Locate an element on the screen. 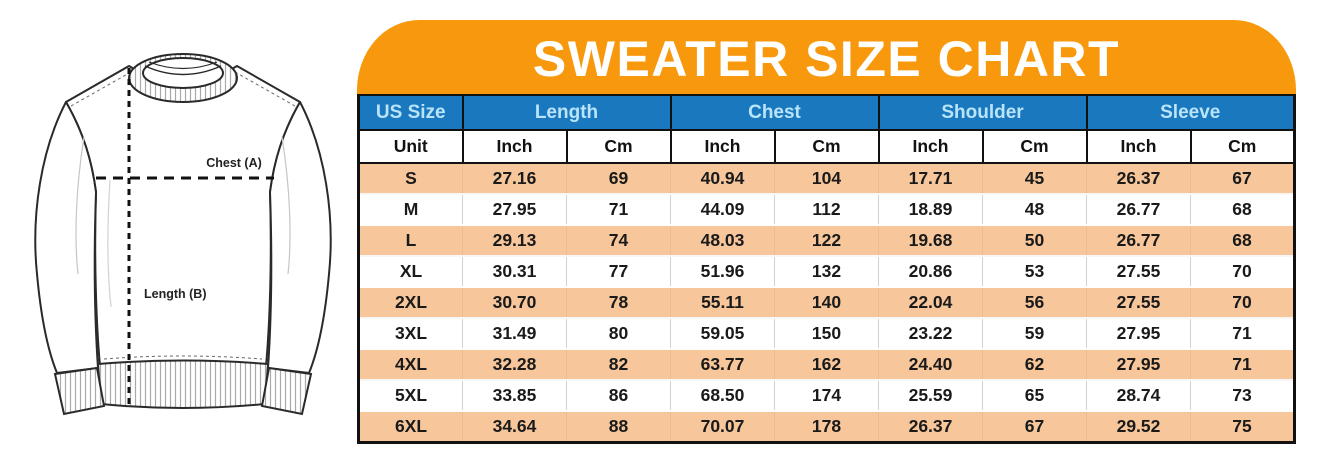 Image resolution: width=1317 pixels, height=467 pixels. value-cell: 73 is located at coordinates (1242, 395).